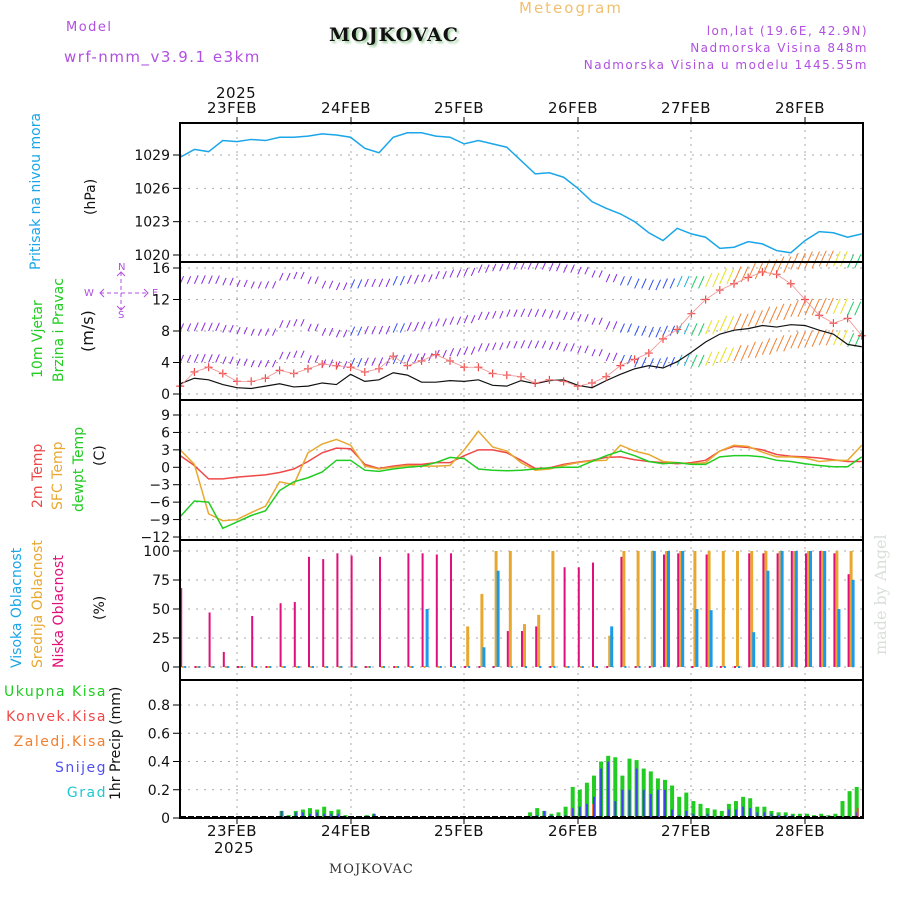 The width and height of the screenshot is (900, 900). Describe the element at coordinates (124, 291) in the screenshot. I see `compass-arrows-icon` at that location.